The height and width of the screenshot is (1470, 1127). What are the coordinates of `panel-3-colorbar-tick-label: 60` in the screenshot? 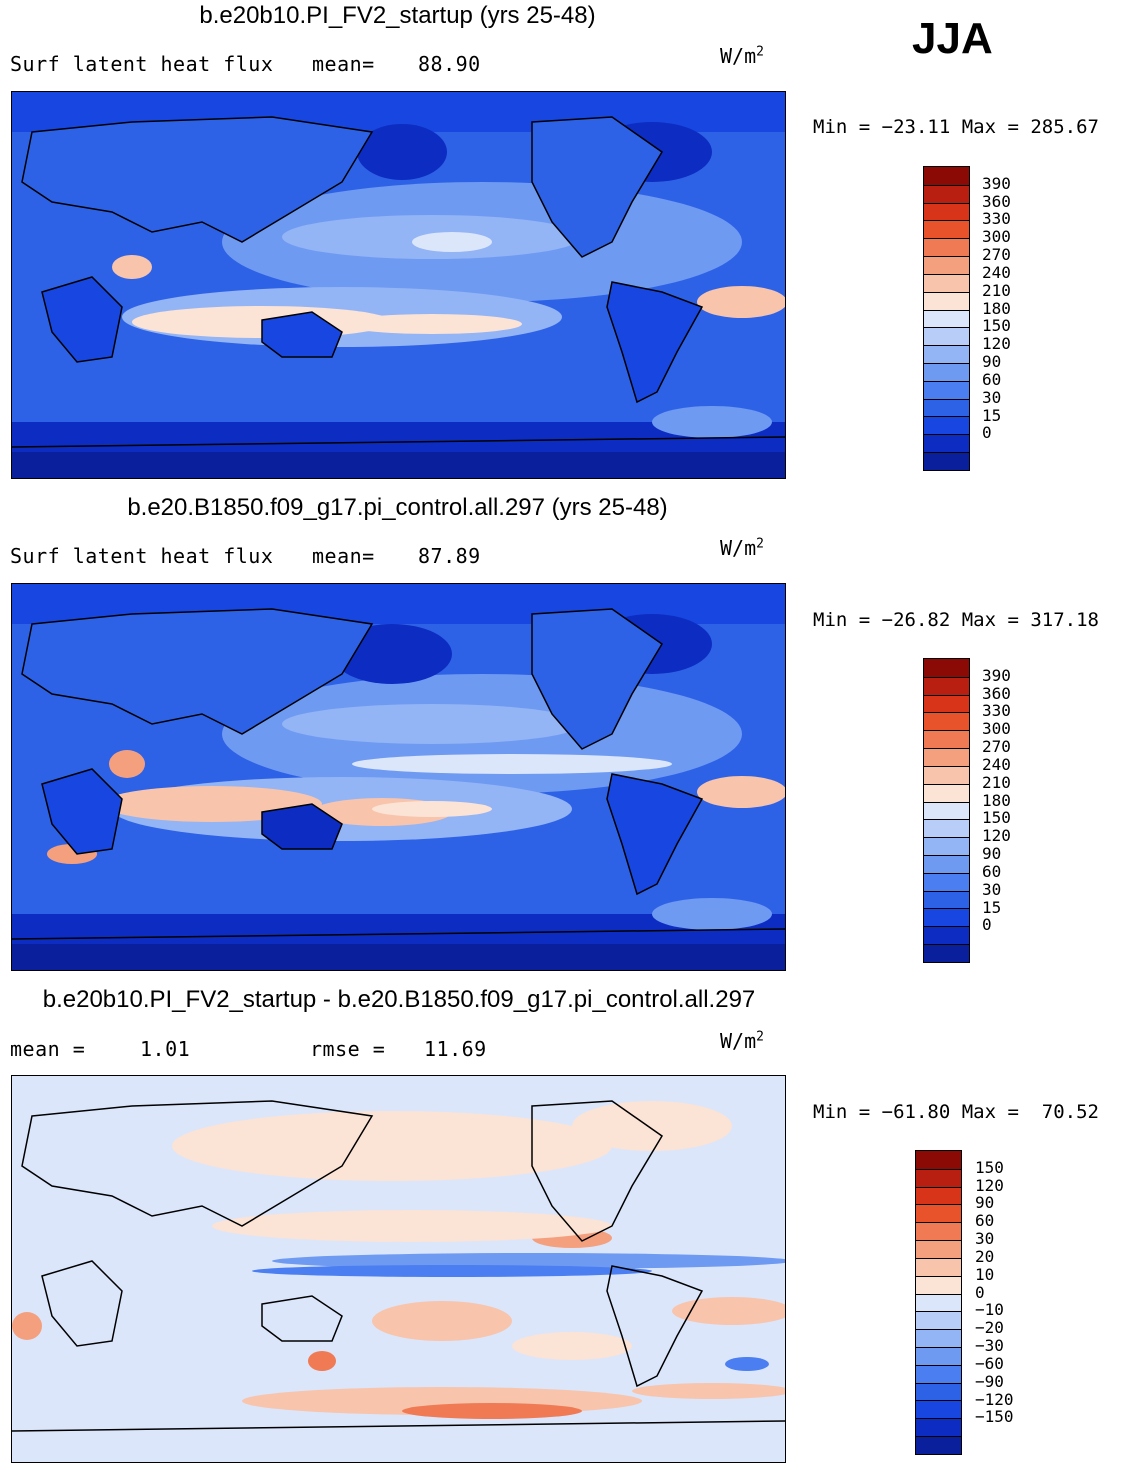 It's located at (985, 1221).